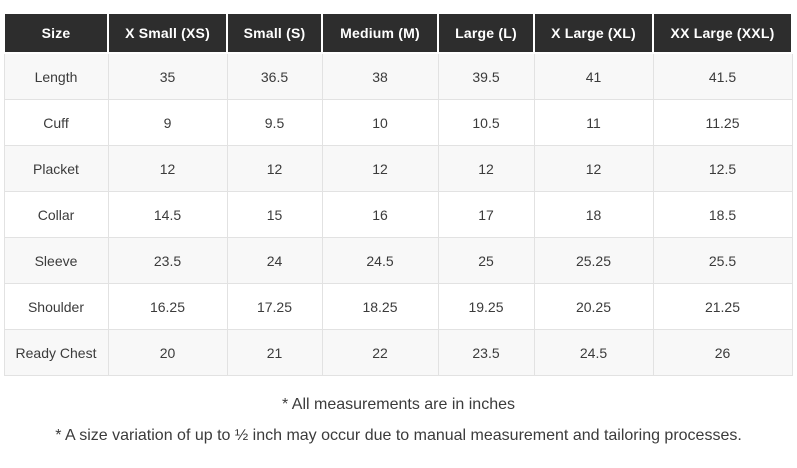 The image size is (797, 468). What do you see at coordinates (593, 214) in the screenshot?
I see `size-value-cell: 18` at bounding box center [593, 214].